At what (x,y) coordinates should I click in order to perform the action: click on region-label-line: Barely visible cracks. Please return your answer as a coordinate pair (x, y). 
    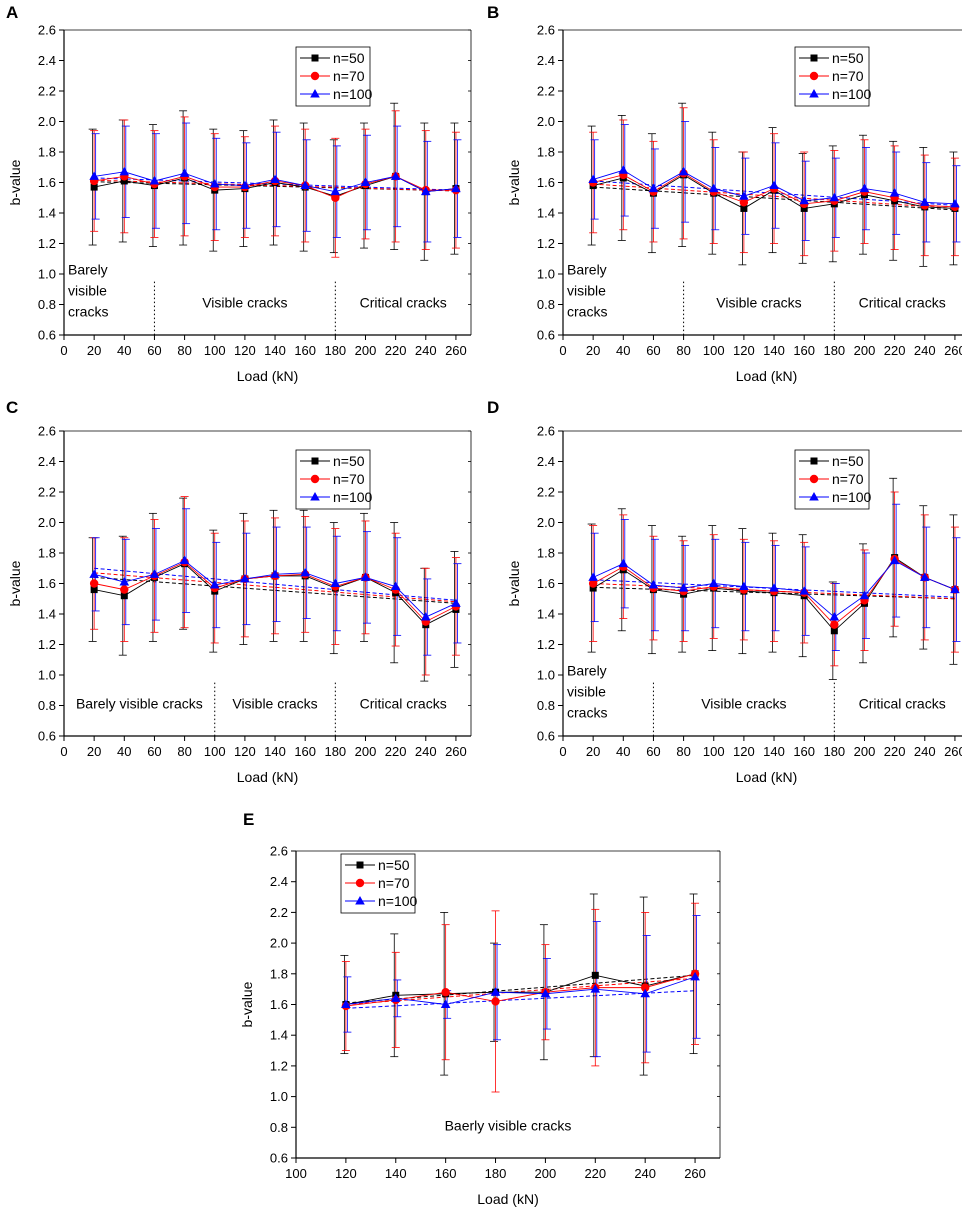
    Looking at the image, I should click on (139, 704).